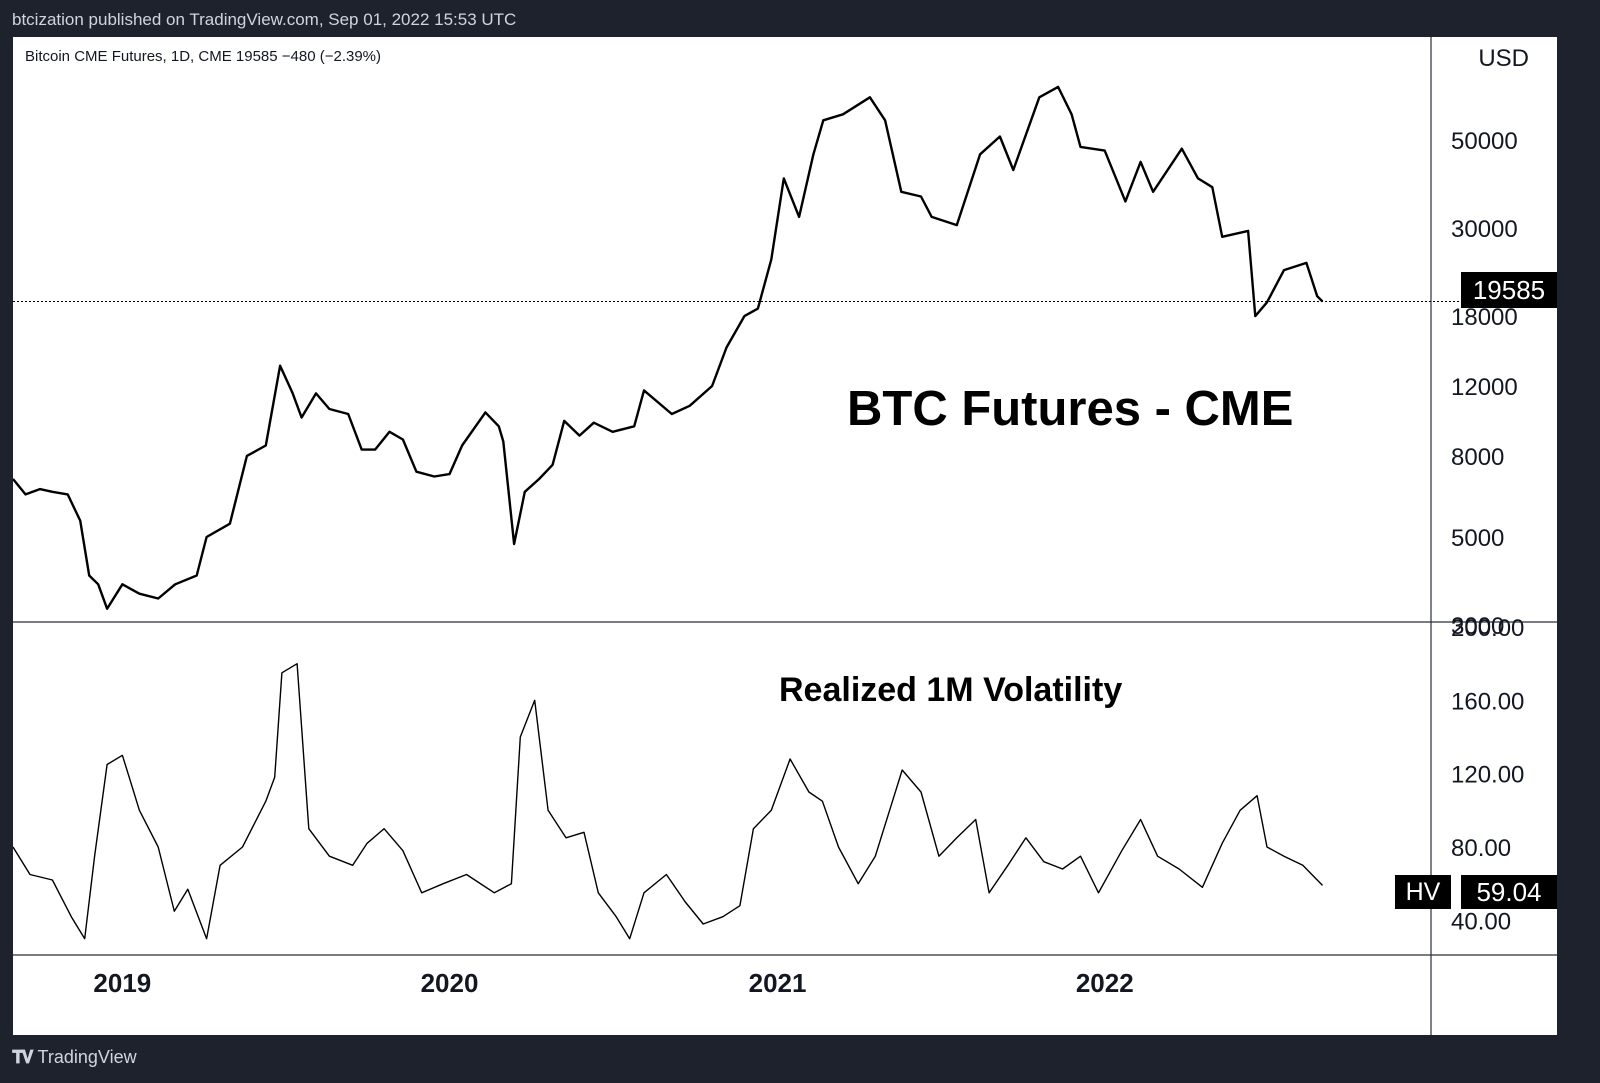  Describe the element at coordinates (1509, 290) in the screenshot. I see `last-price-badge: 19585` at that location.